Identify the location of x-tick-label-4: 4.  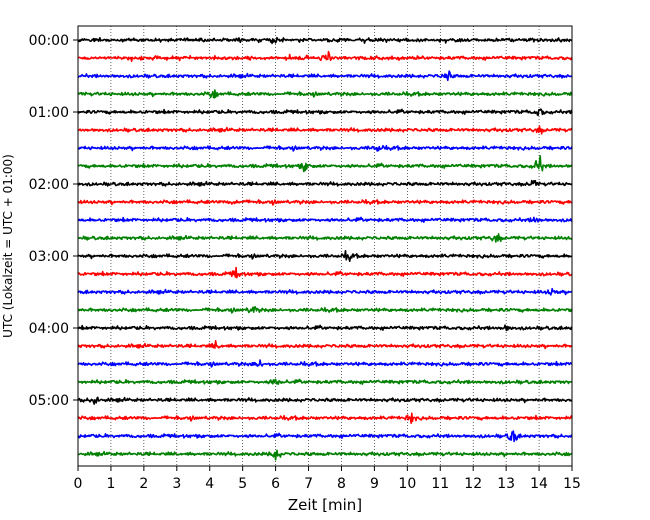
(209, 484).